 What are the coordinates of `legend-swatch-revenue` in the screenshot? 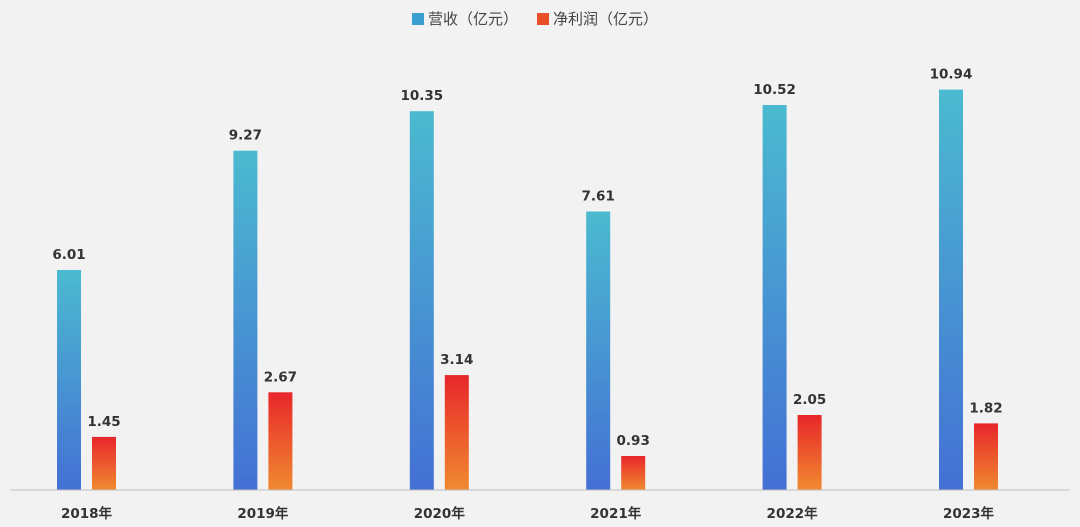 It's located at (418, 19).